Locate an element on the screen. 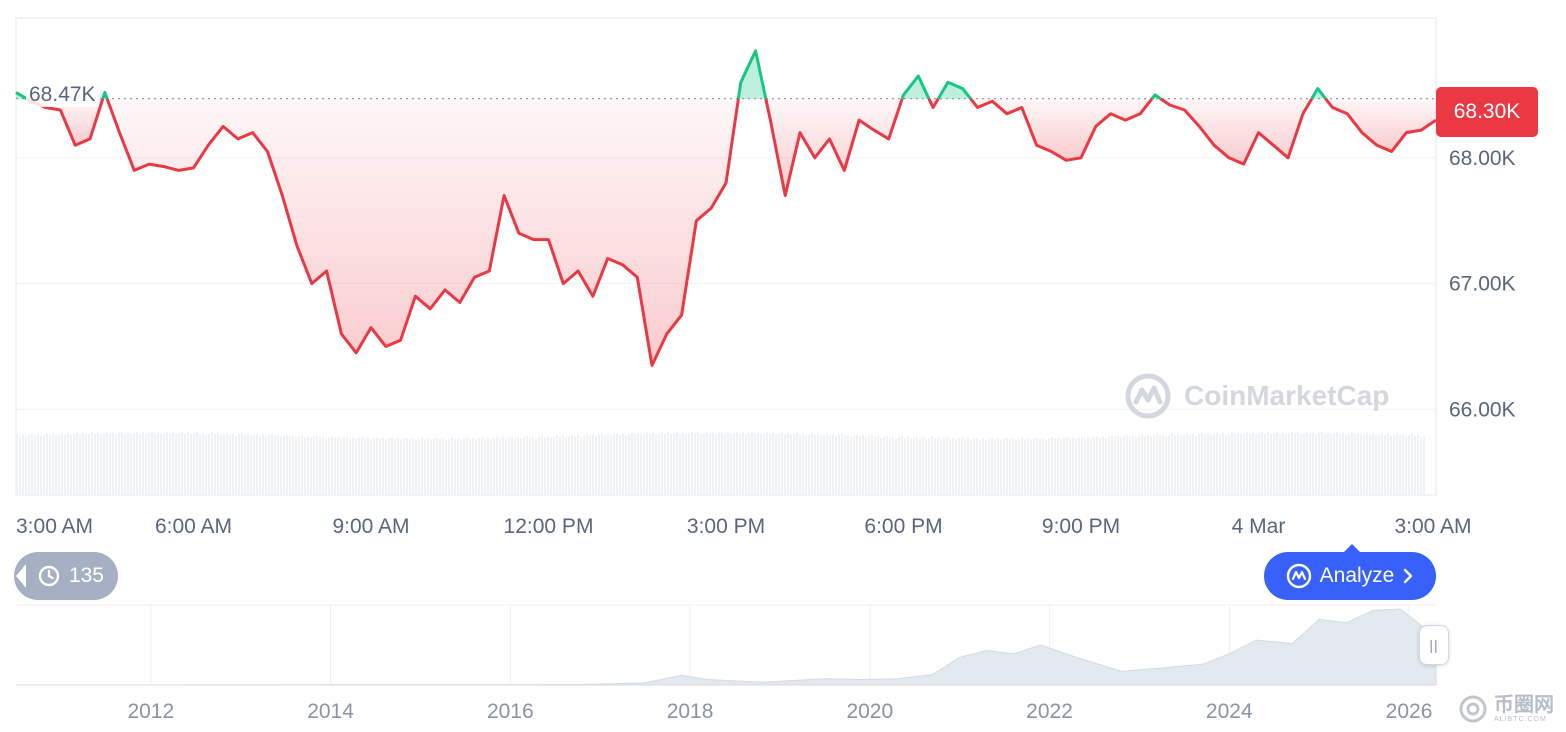 Image resolution: width=1566 pixels, height=732 pixels. history-badge: 135 is located at coordinates (66, 576).